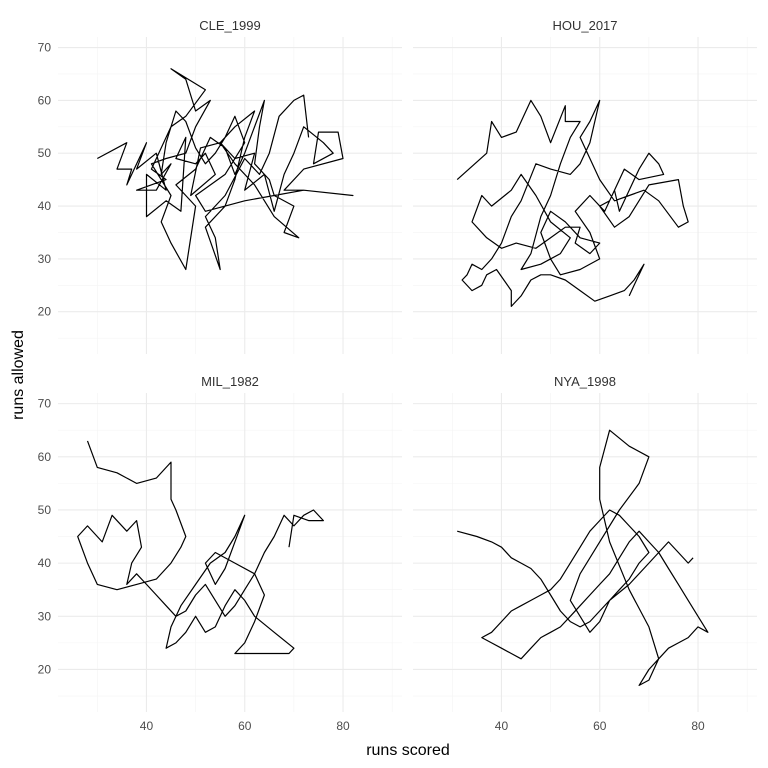 The height and width of the screenshot is (768, 768). Describe the element at coordinates (200, 547) in the screenshot. I see `series-line-mil-1982` at that location.